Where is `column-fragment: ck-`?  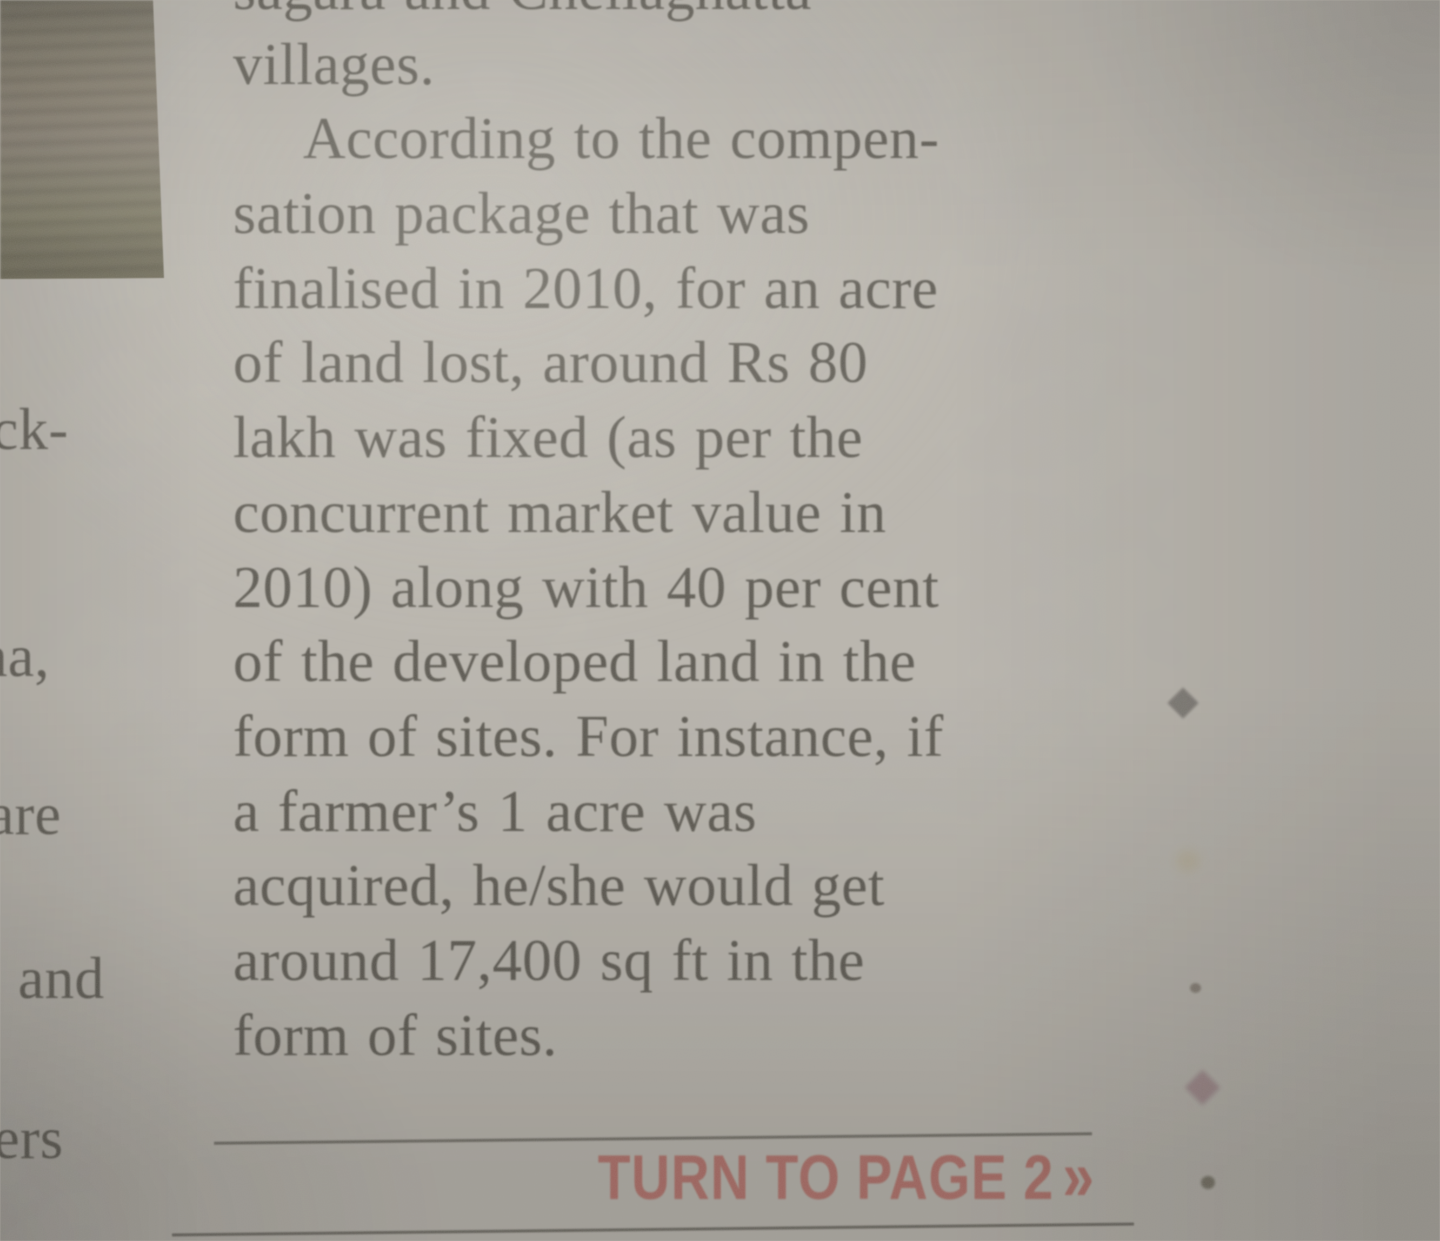
column-fragment: ck- is located at coordinates (34, 429).